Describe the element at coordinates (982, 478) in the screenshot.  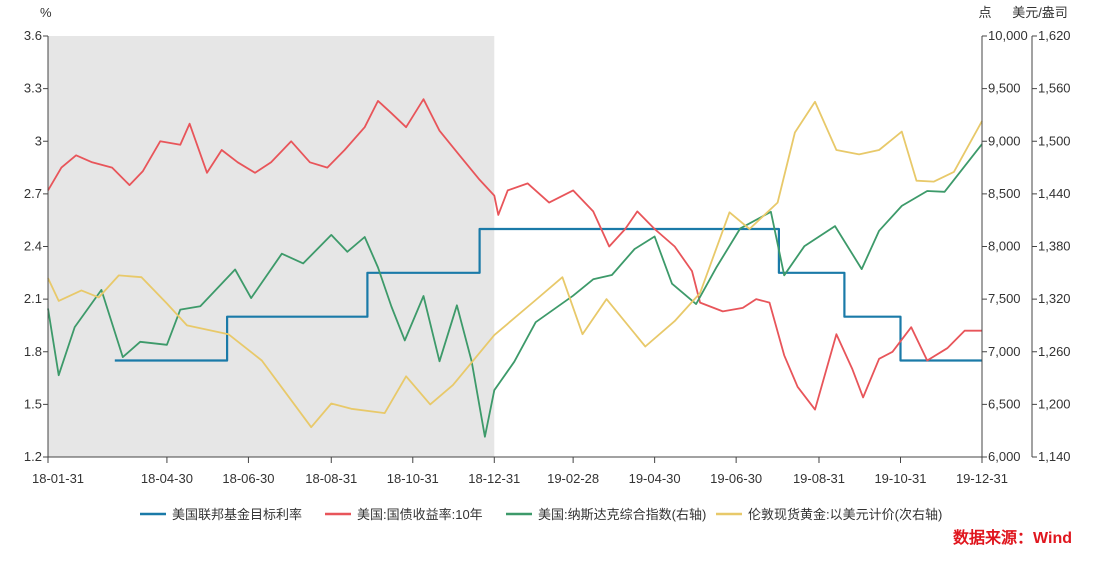
I see `x-axis-tick-label: 19-12-31` at that location.